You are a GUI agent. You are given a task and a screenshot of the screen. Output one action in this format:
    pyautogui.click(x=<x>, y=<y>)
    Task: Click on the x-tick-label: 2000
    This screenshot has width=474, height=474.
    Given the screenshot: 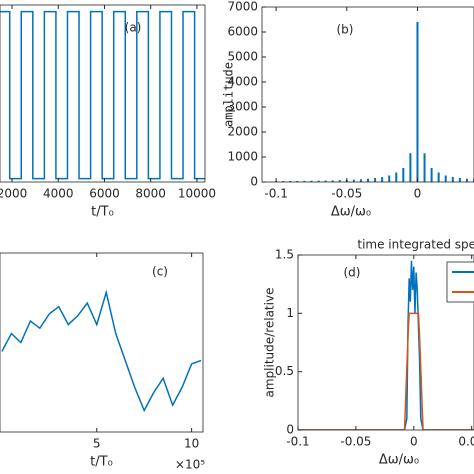 What is the action you would take?
    pyautogui.click(x=13, y=194)
    